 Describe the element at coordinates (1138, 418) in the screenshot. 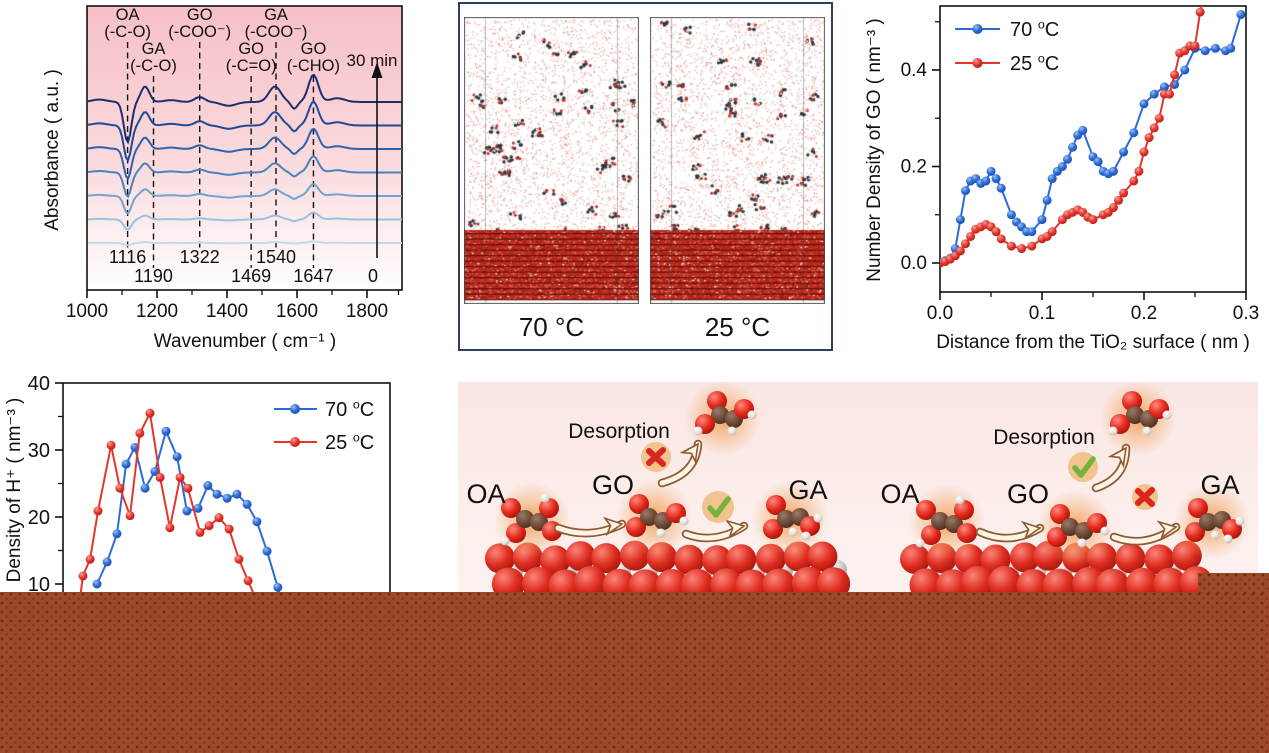

I see `molecule-desorbed-right` at that location.